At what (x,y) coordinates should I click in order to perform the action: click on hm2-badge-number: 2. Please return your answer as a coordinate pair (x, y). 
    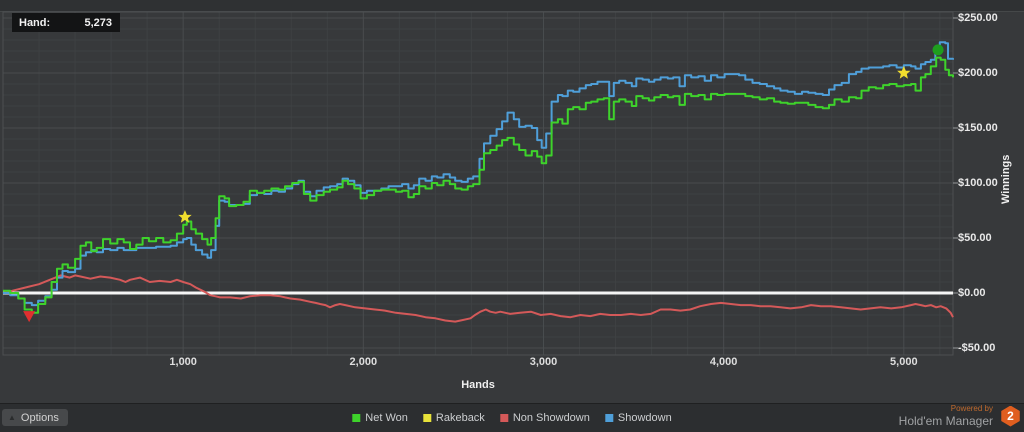
    Looking at the image, I should click on (1010, 415).